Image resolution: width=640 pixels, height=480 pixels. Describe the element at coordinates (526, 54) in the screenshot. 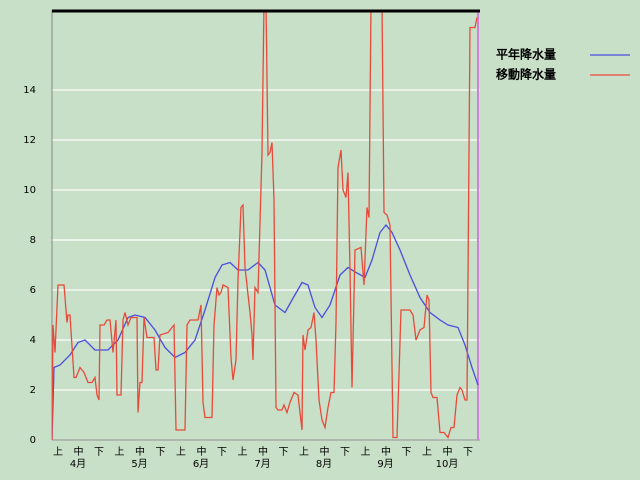

I see `legend-label: 平年降水量` at that location.